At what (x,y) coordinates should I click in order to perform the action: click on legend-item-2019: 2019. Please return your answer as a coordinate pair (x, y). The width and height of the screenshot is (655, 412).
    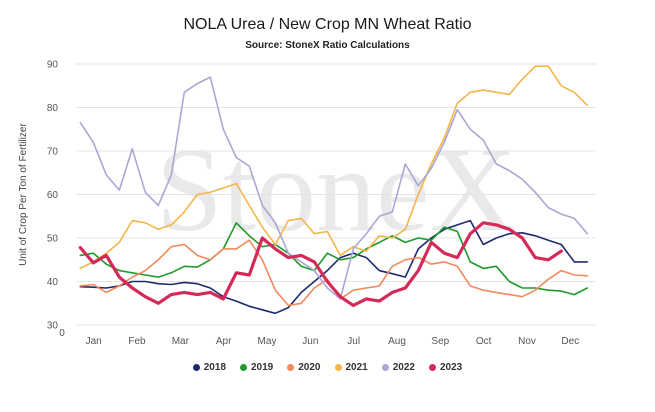
    Looking at the image, I should click on (256, 367).